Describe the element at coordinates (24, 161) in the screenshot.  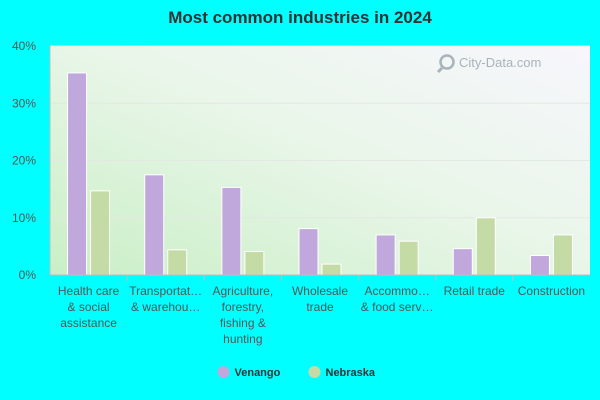
I see `y-tick-label: 20%` at that location.